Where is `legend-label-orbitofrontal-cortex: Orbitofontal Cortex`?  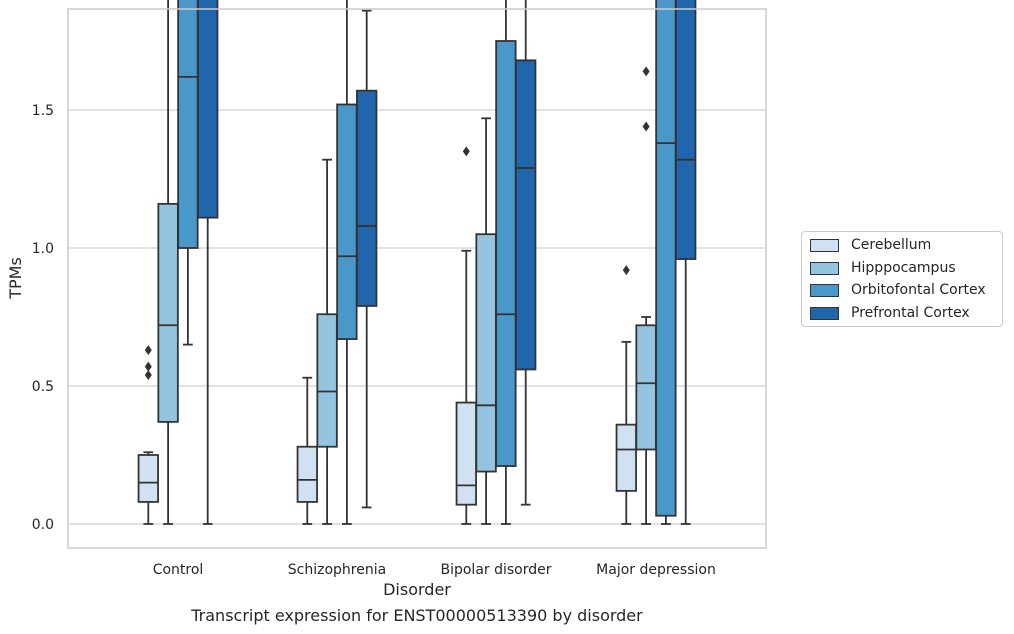
legend-label-orbitofrontal-cortex: Orbitofontal Cortex is located at coordinates (918, 290).